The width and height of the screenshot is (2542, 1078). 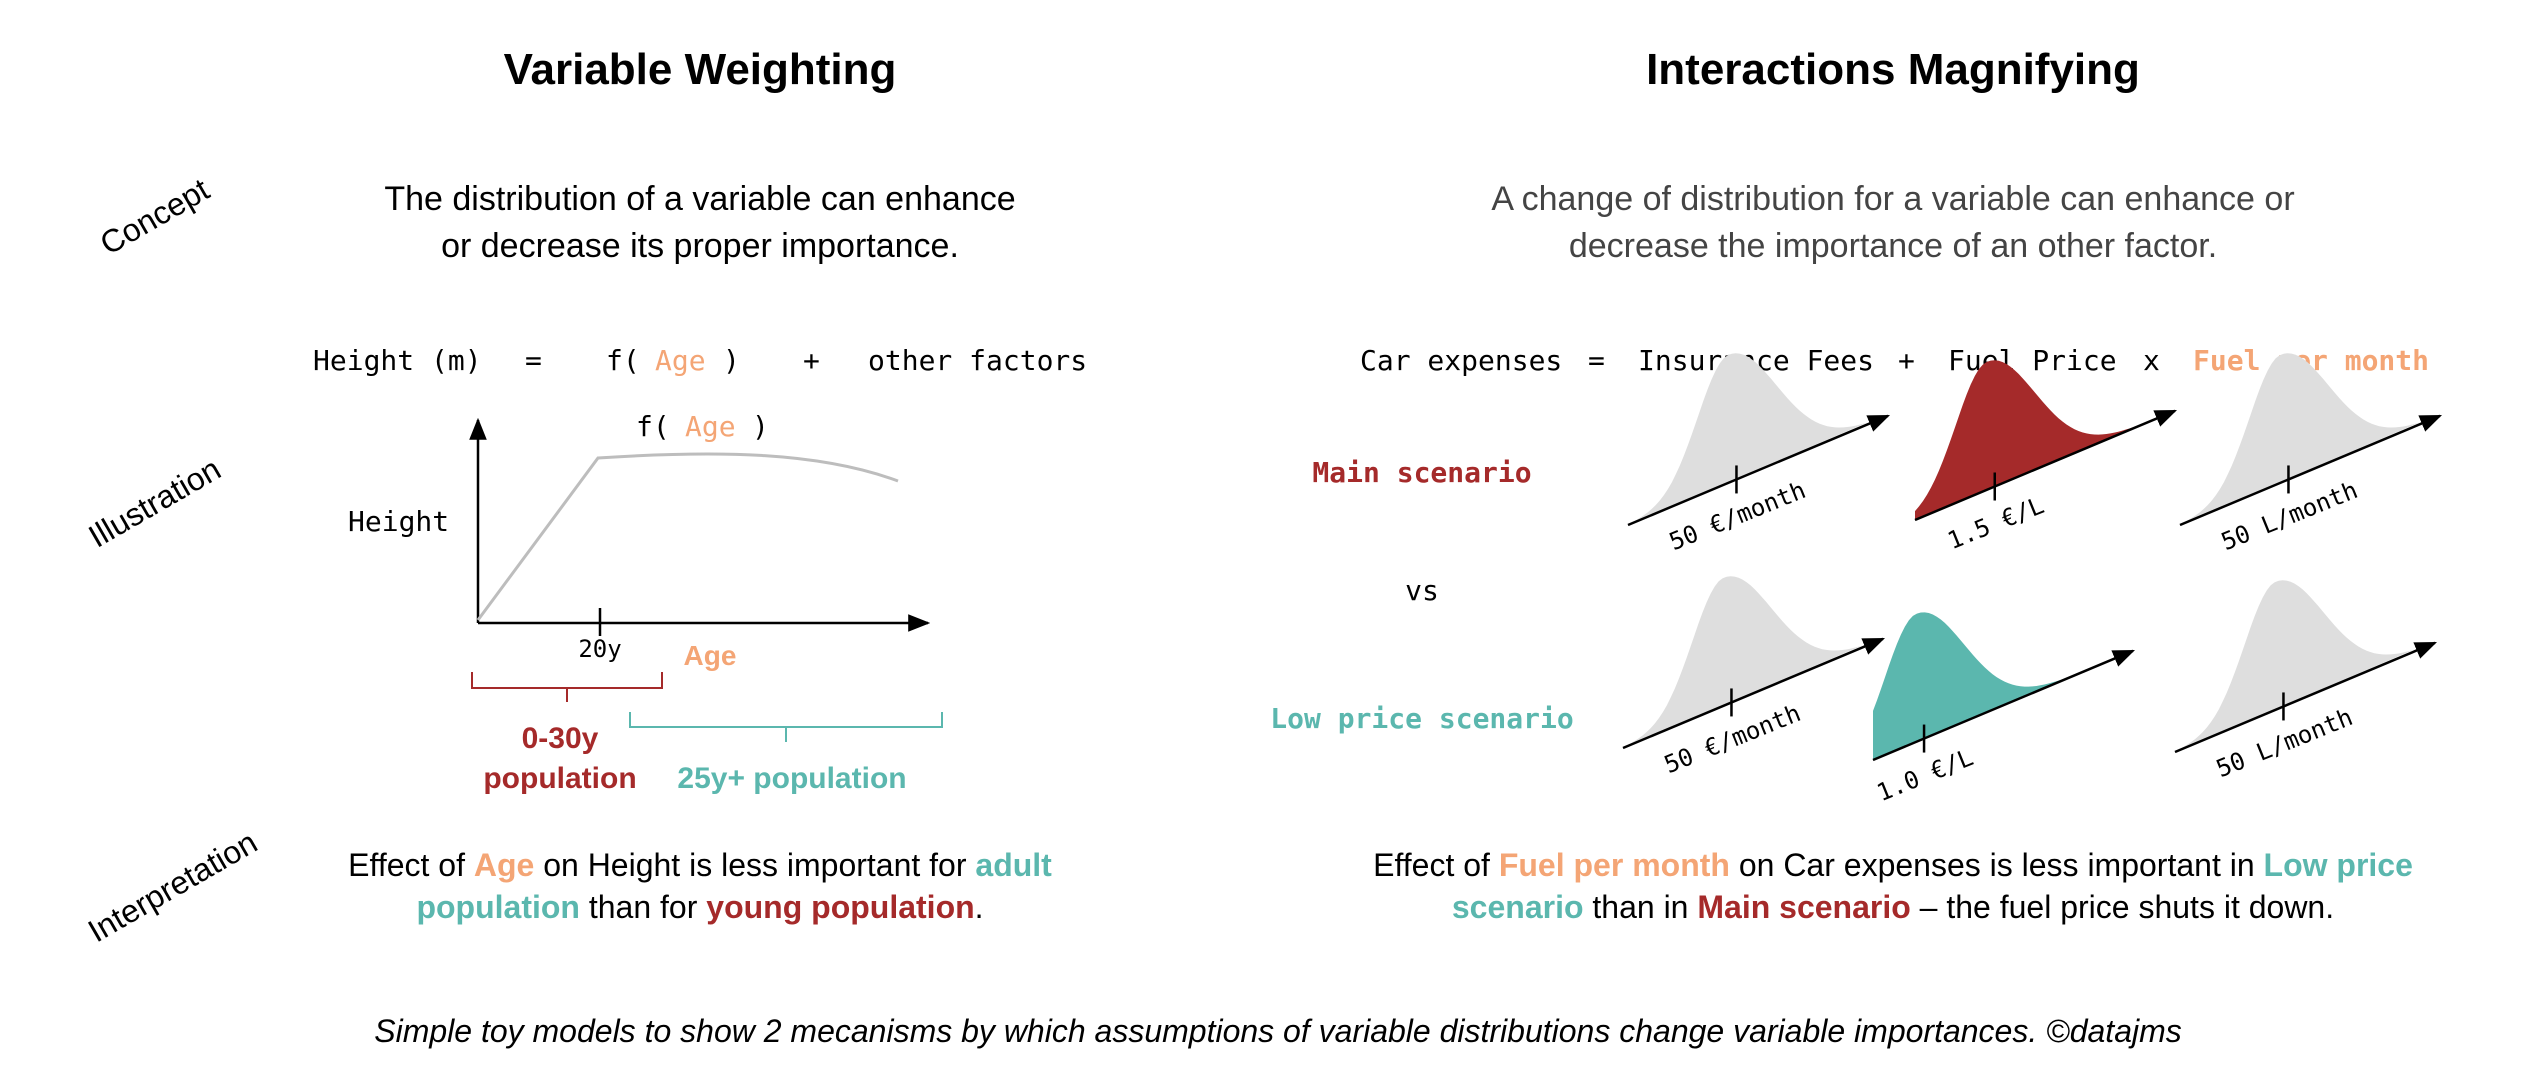 What do you see at coordinates (154, 502) in the screenshot?
I see `row-label-illustration: Illustration` at bounding box center [154, 502].